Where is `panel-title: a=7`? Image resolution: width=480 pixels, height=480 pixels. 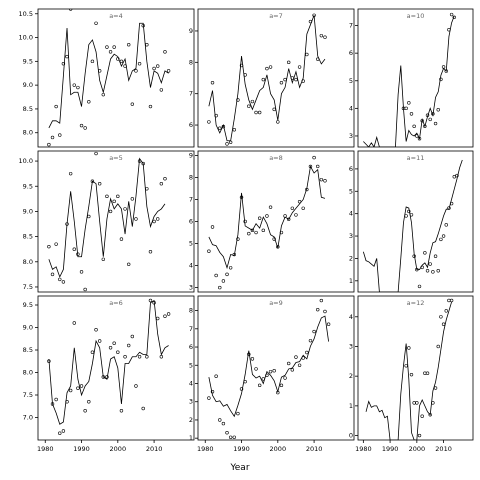
panel-title: a=7 is located at coordinates (276, 16).